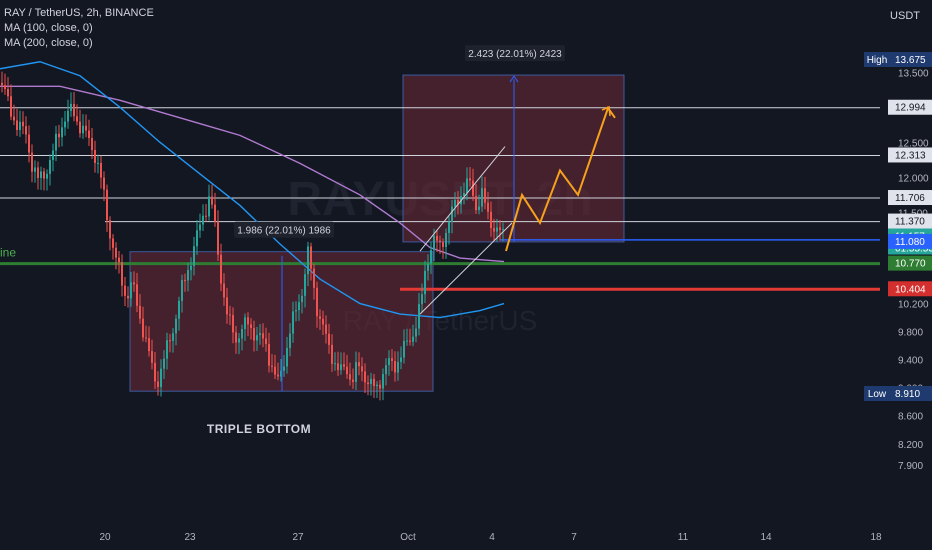  Describe the element at coordinates (492, 537) in the screenshot. I see `date-tick: 4` at that location.